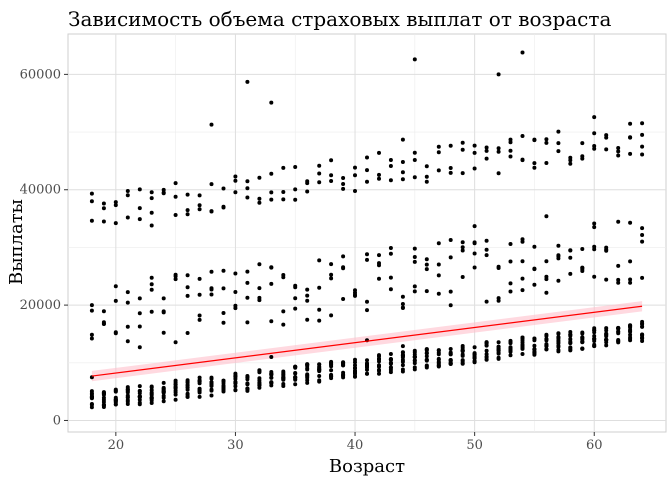 The width and height of the screenshot is (672, 480). What do you see at coordinates (474, 445) in the screenshot?
I see `x-tick-label: 50` at bounding box center [474, 445].